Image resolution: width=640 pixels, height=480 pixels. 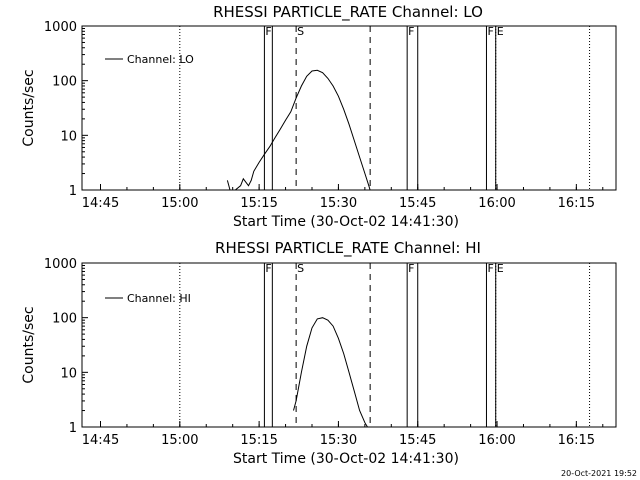 What do you see at coordinates (68, 136) in the screenshot?
I see `y-tick-label-lo: 10` at bounding box center [68, 136].